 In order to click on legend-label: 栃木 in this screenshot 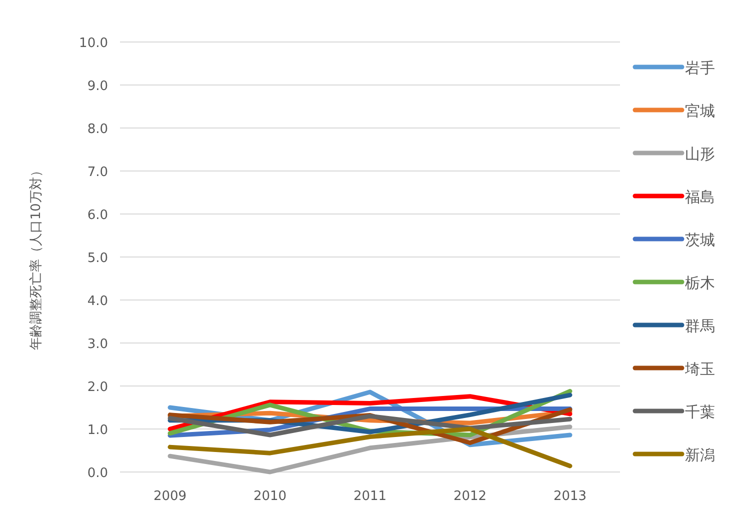, I will do `click(700, 283)`.